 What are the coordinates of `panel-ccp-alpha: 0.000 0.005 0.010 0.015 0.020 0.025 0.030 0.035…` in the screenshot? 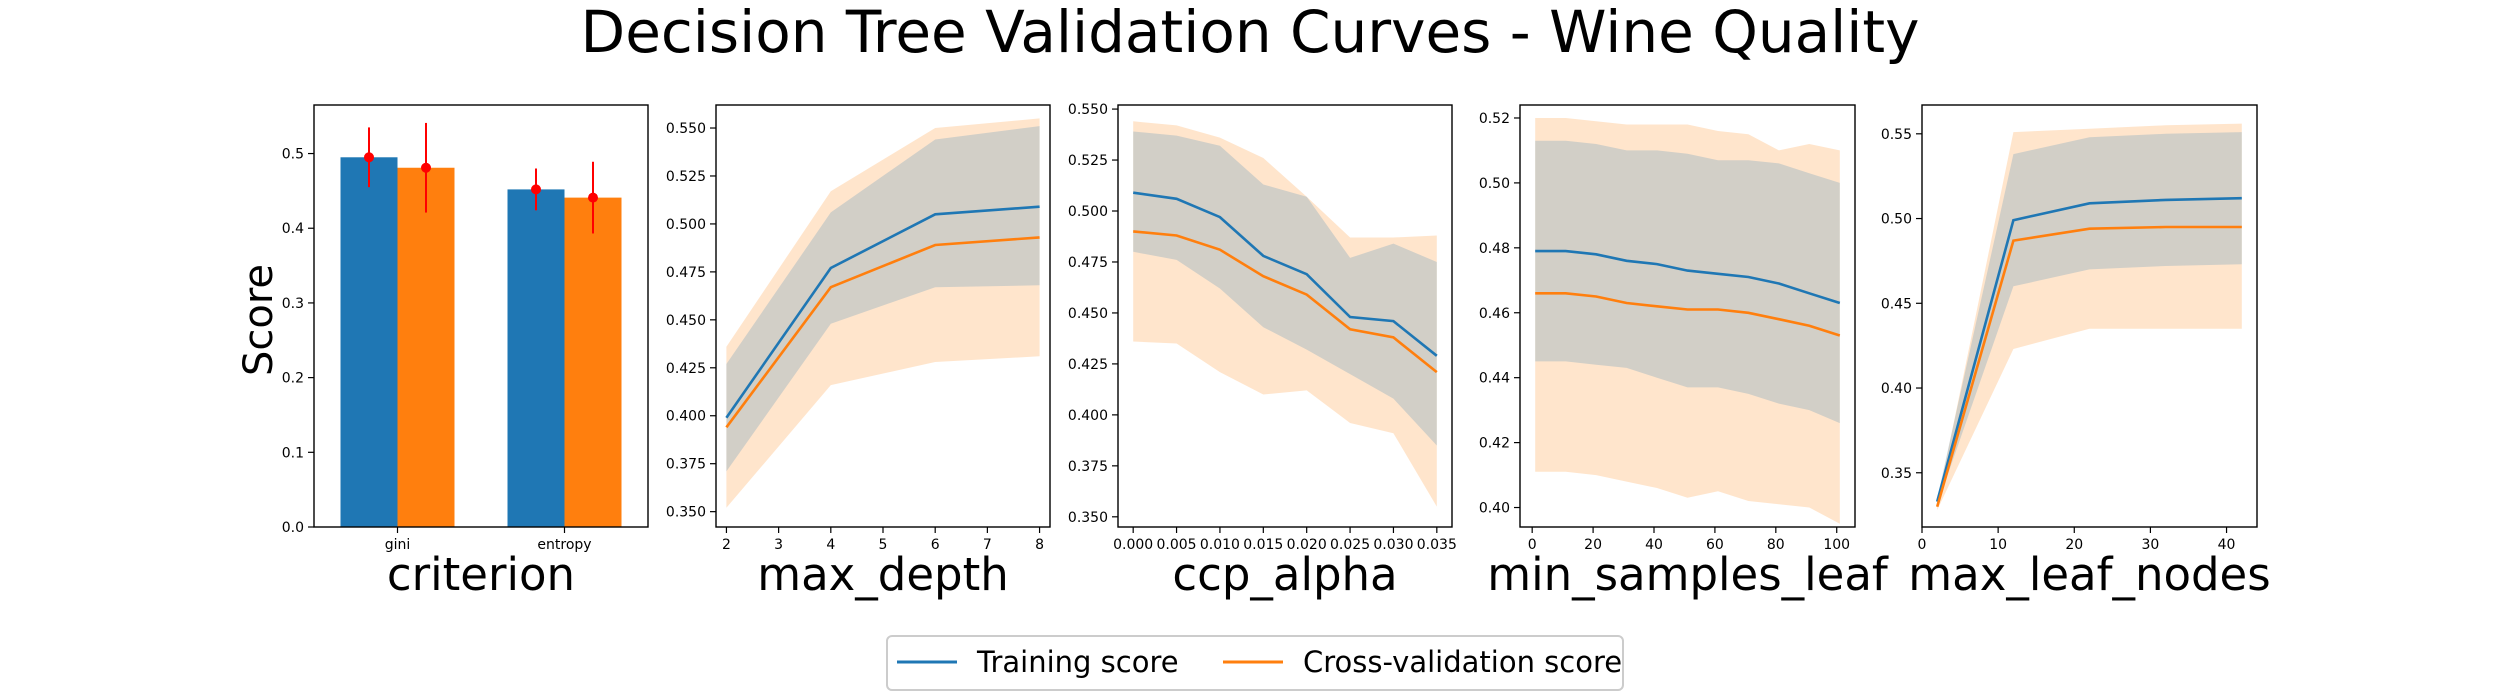 It's located at (1262, 351).